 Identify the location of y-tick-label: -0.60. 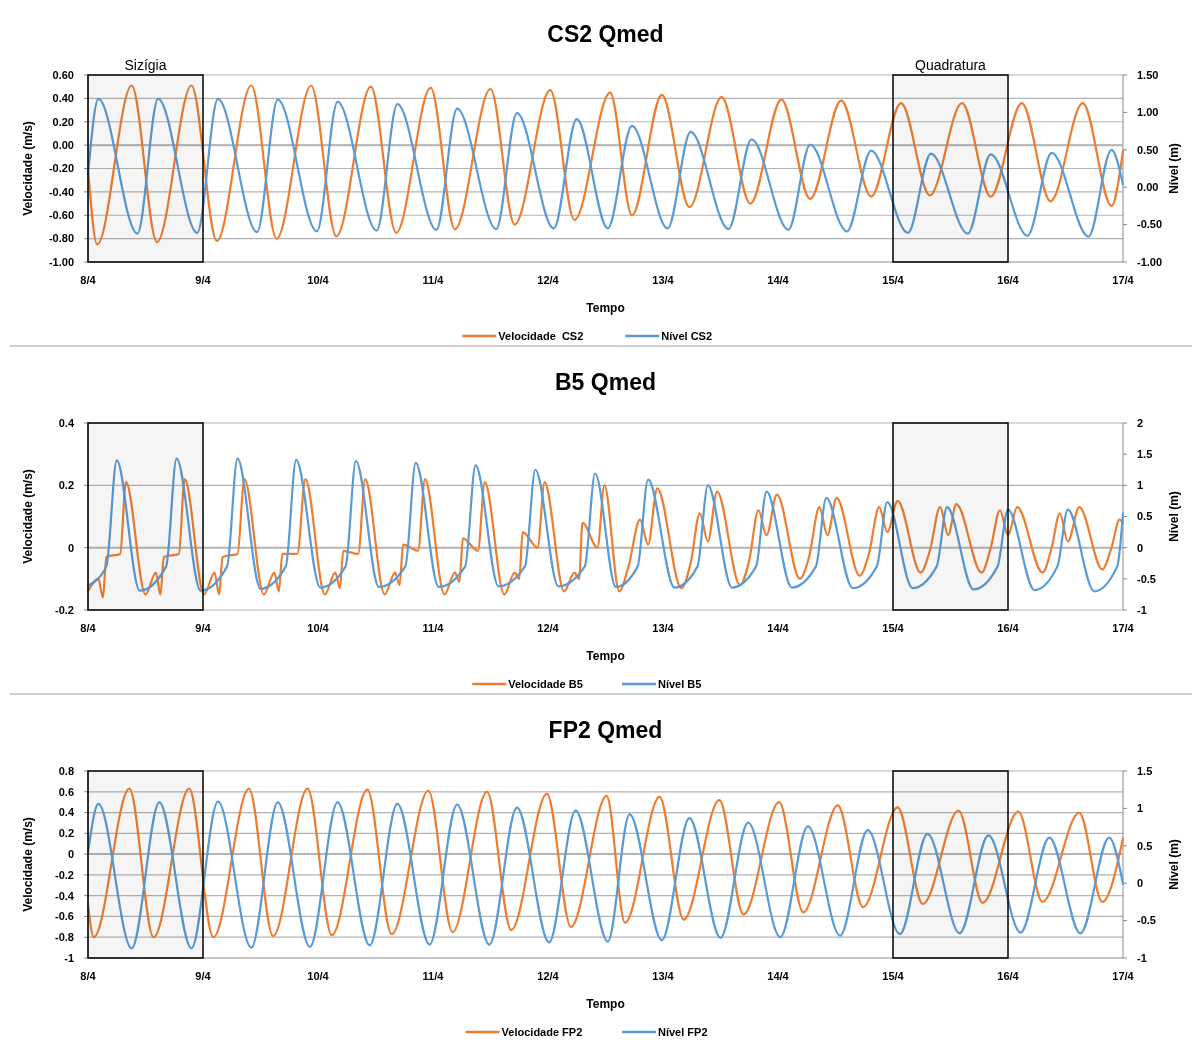
(61, 215).